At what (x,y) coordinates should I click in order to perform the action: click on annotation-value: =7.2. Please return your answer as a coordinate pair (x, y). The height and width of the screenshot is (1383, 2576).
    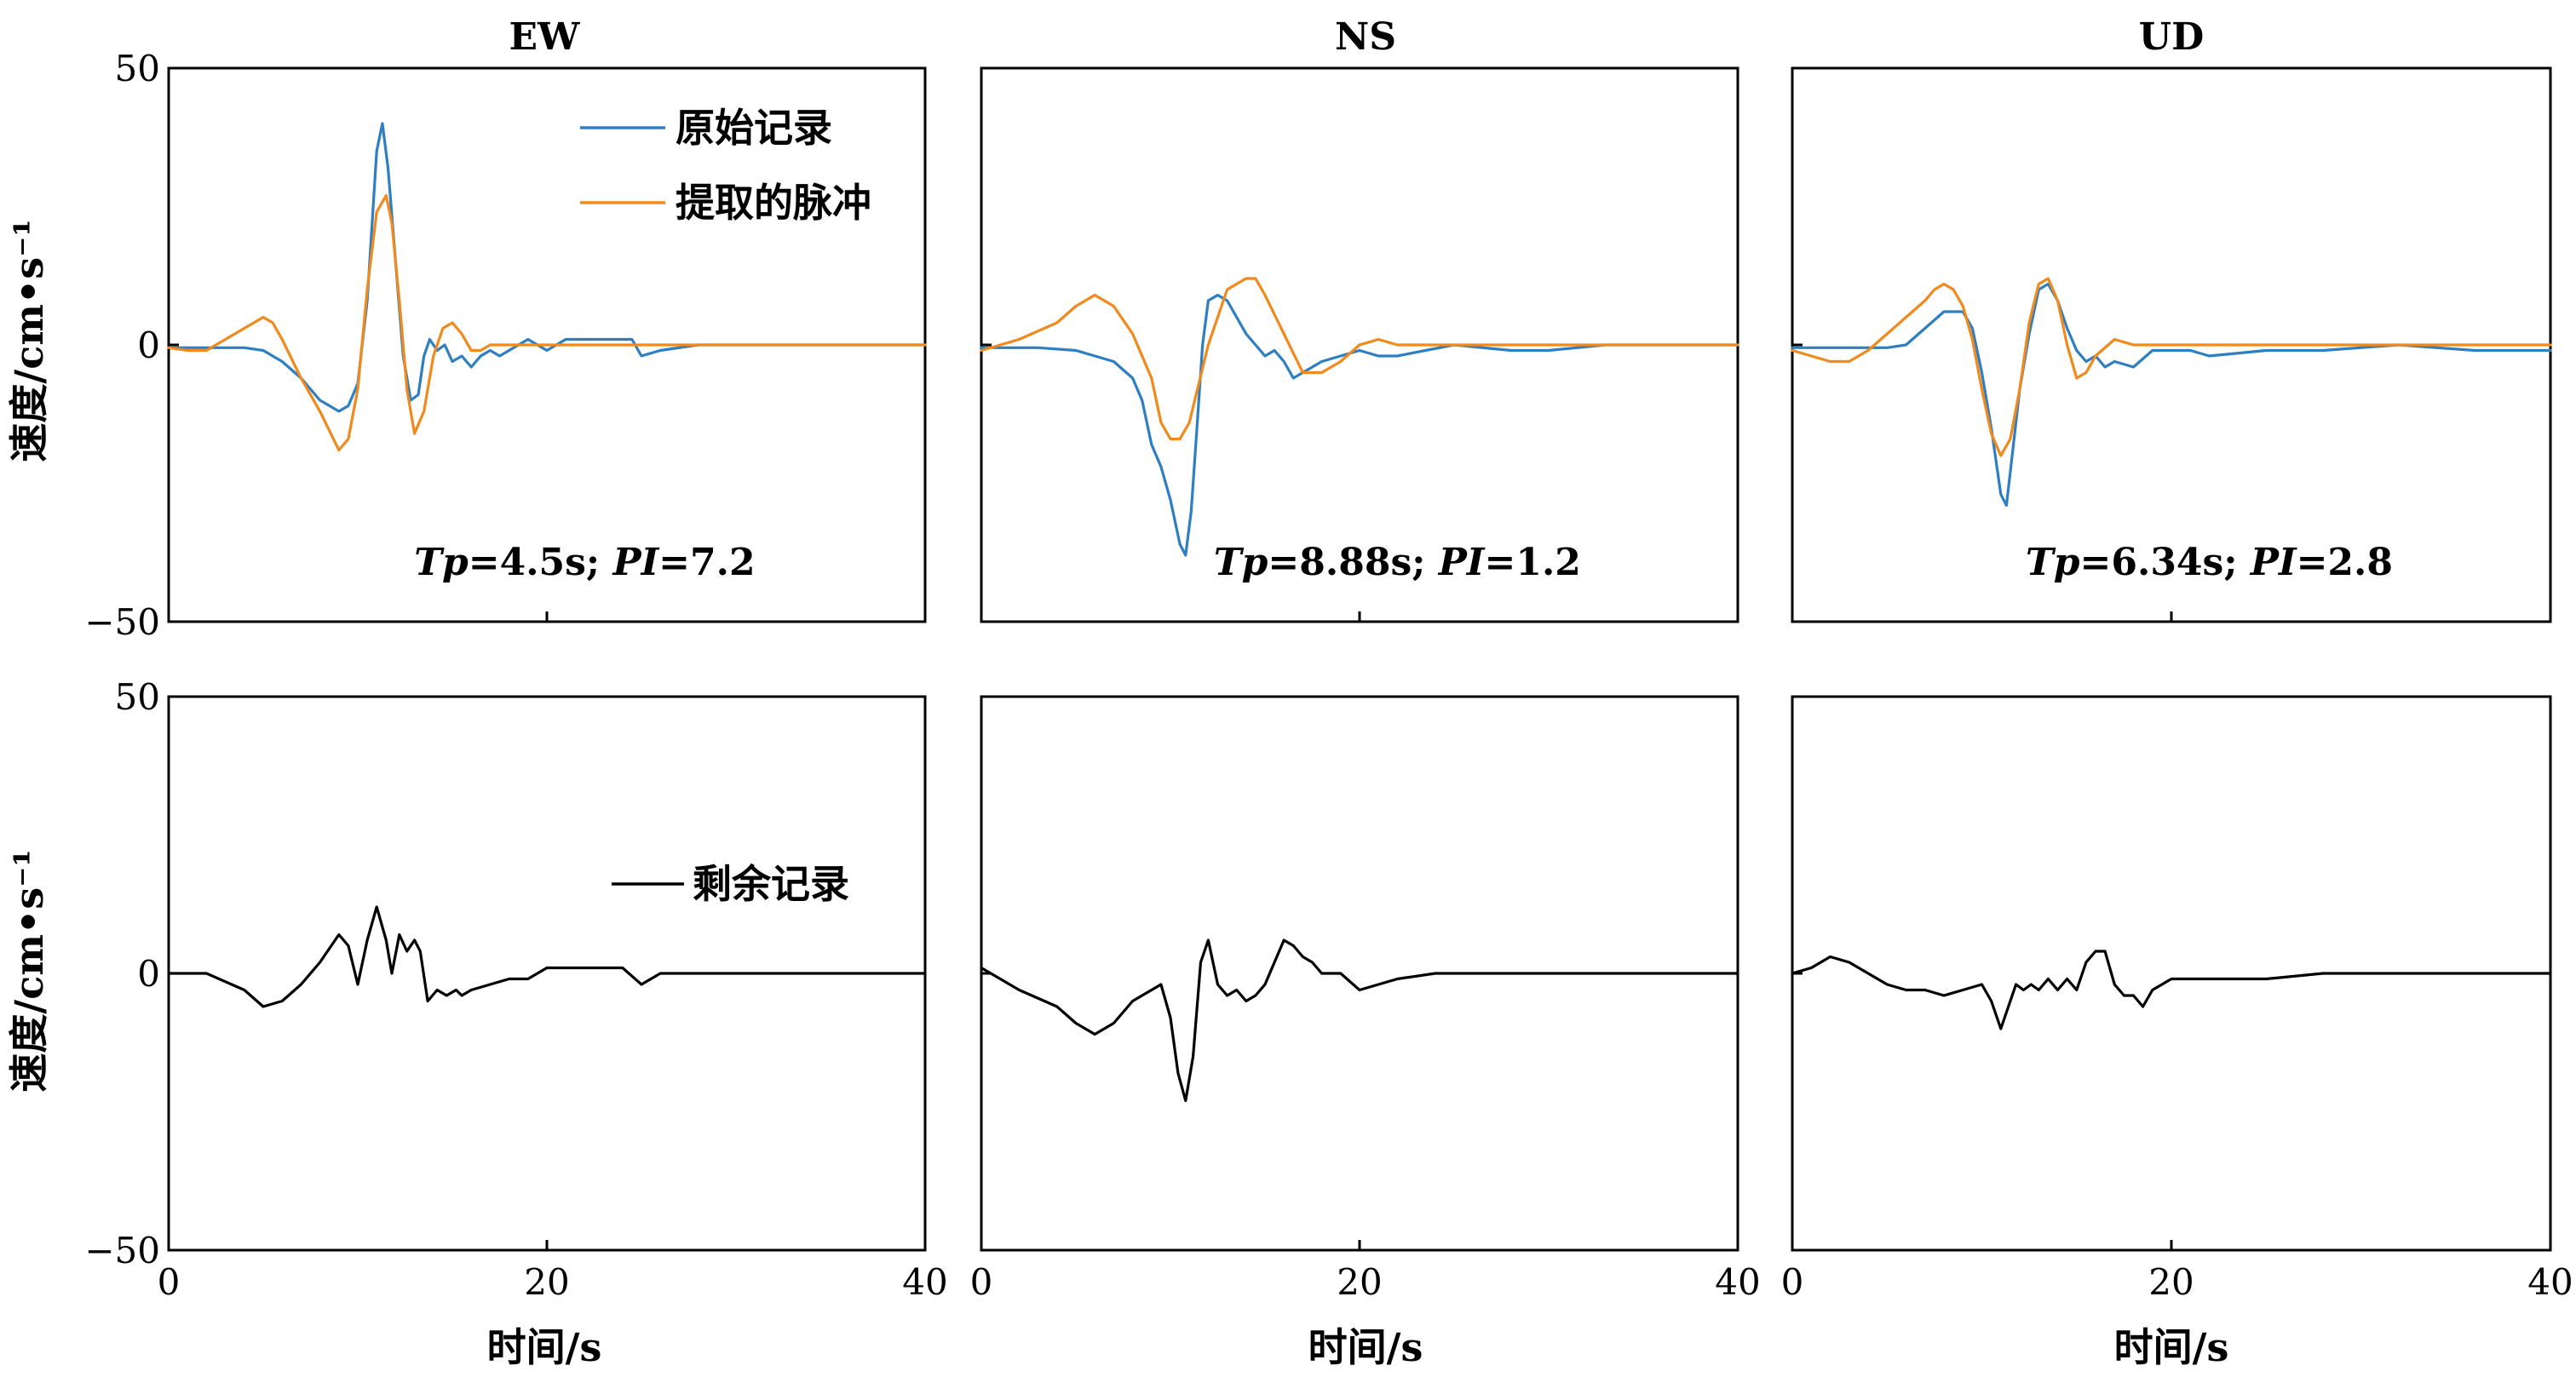
    Looking at the image, I should click on (707, 562).